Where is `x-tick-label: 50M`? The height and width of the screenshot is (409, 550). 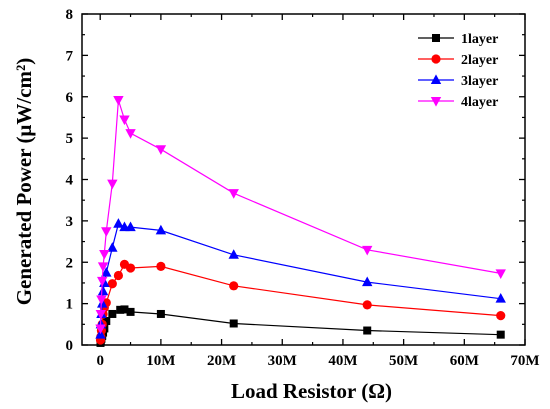 x-tick-label: 50M is located at coordinates (403, 361).